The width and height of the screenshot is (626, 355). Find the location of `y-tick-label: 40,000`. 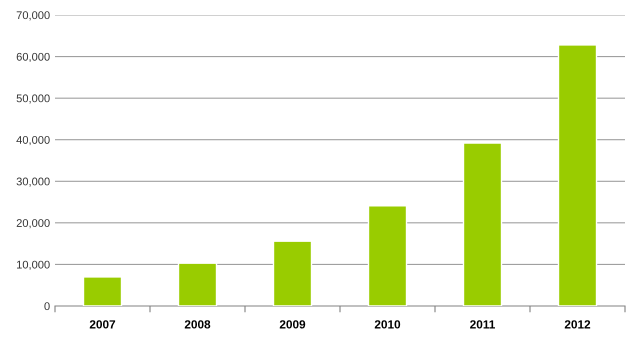

y-tick-label: 40,000 is located at coordinates (33, 141).